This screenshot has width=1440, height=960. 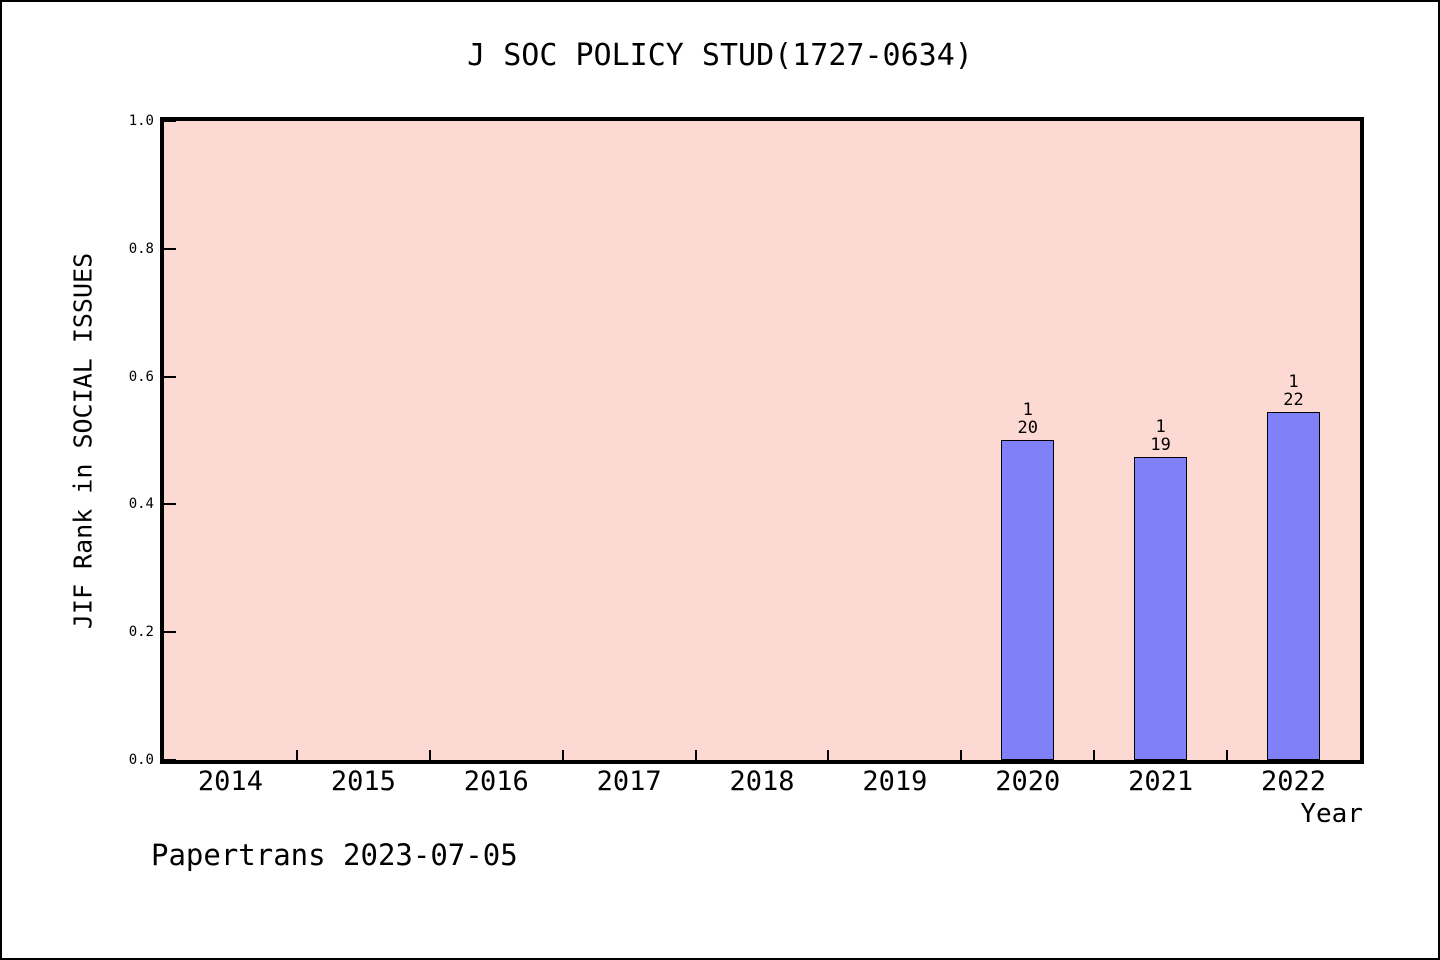 I want to click on x-tick-label: 2016, so click(x=496, y=781).